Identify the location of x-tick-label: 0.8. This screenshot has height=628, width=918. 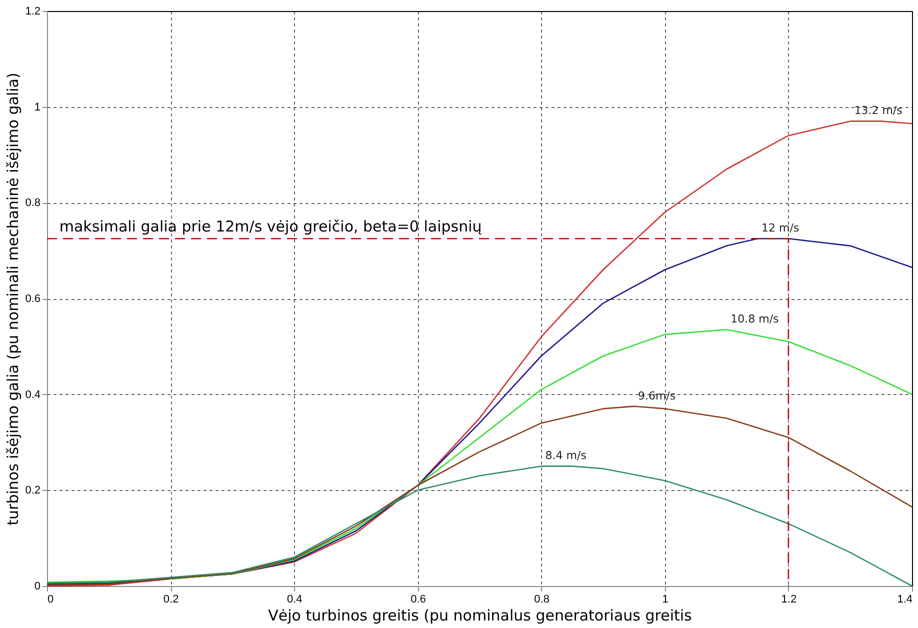
(542, 600).